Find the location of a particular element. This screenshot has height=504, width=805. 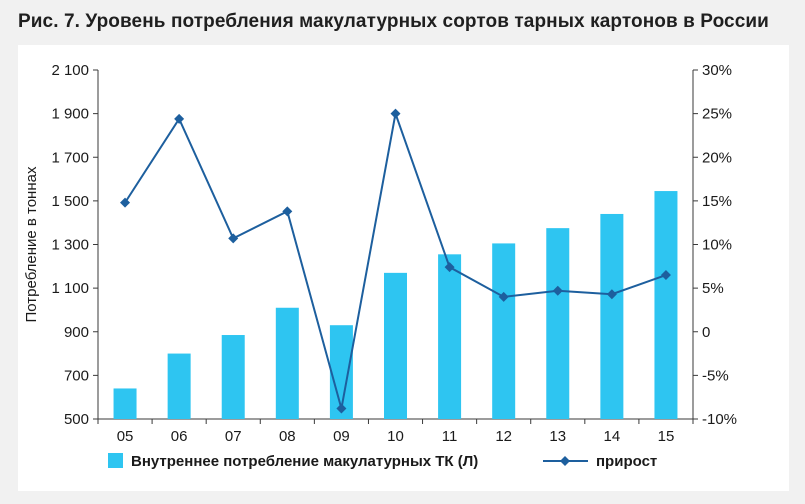

y-tick-label-right: 20% is located at coordinates (717, 157).